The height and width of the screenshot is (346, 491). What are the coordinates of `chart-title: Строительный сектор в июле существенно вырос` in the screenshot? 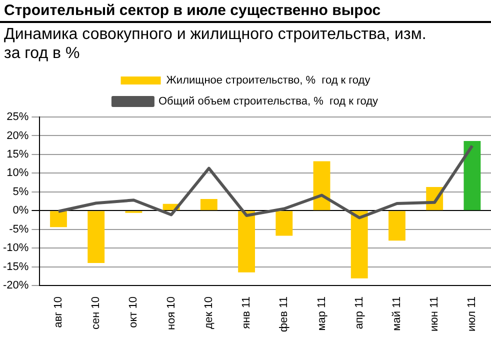 It's located at (245, 11).